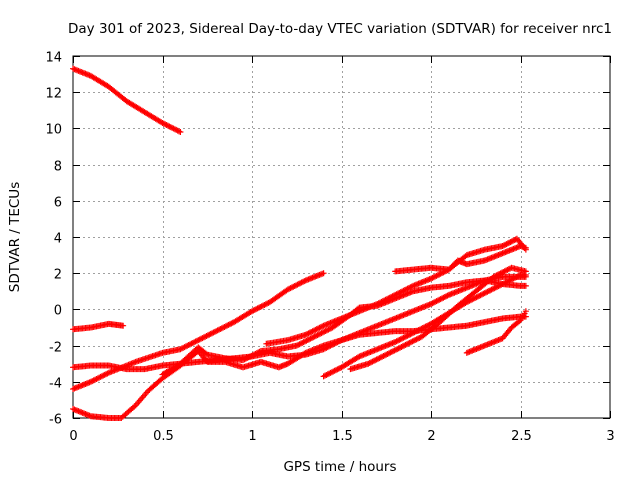 The image size is (640, 480). What do you see at coordinates (53, 239) in the screenshot?
I see `y-tick-labels: -6 -4 -2 0 2 4 6 8 10 12 14` at bounding box center [53, 239].